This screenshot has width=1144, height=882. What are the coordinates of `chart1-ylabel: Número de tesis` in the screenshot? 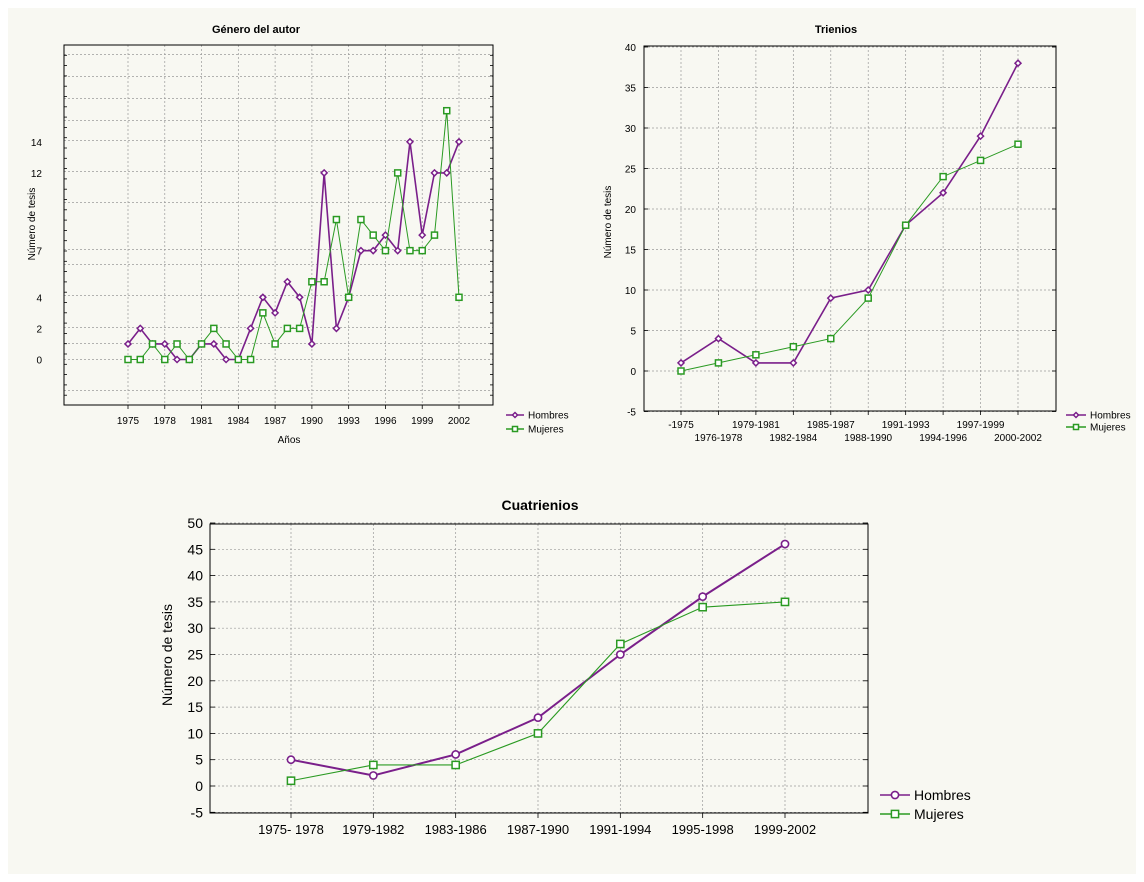 It's located at (32, 224).